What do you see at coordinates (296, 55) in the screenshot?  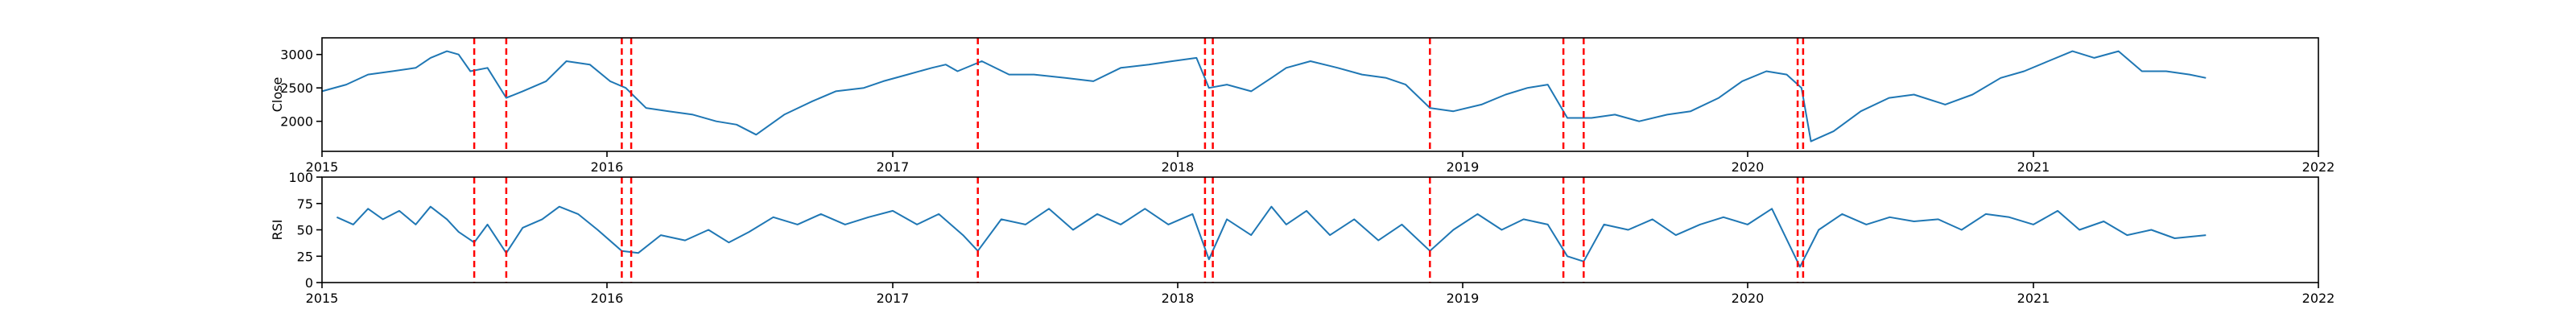 I see `y-tick-label: 3000` at bounding box center [296, 55].